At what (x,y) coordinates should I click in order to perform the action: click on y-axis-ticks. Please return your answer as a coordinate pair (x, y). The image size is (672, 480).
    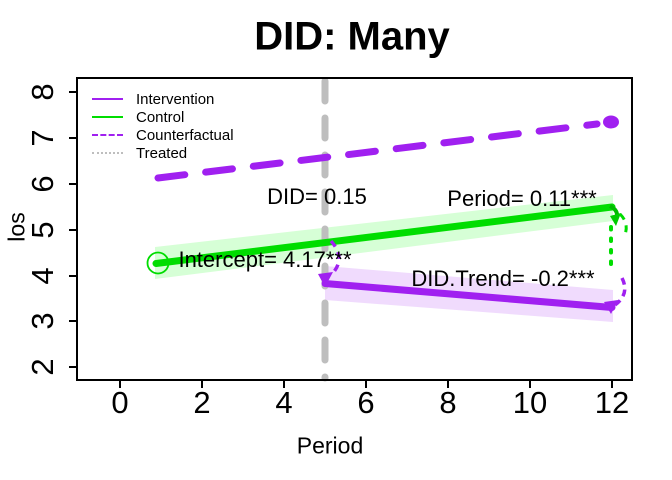
    Looking at the image, I should click on (73, 229).